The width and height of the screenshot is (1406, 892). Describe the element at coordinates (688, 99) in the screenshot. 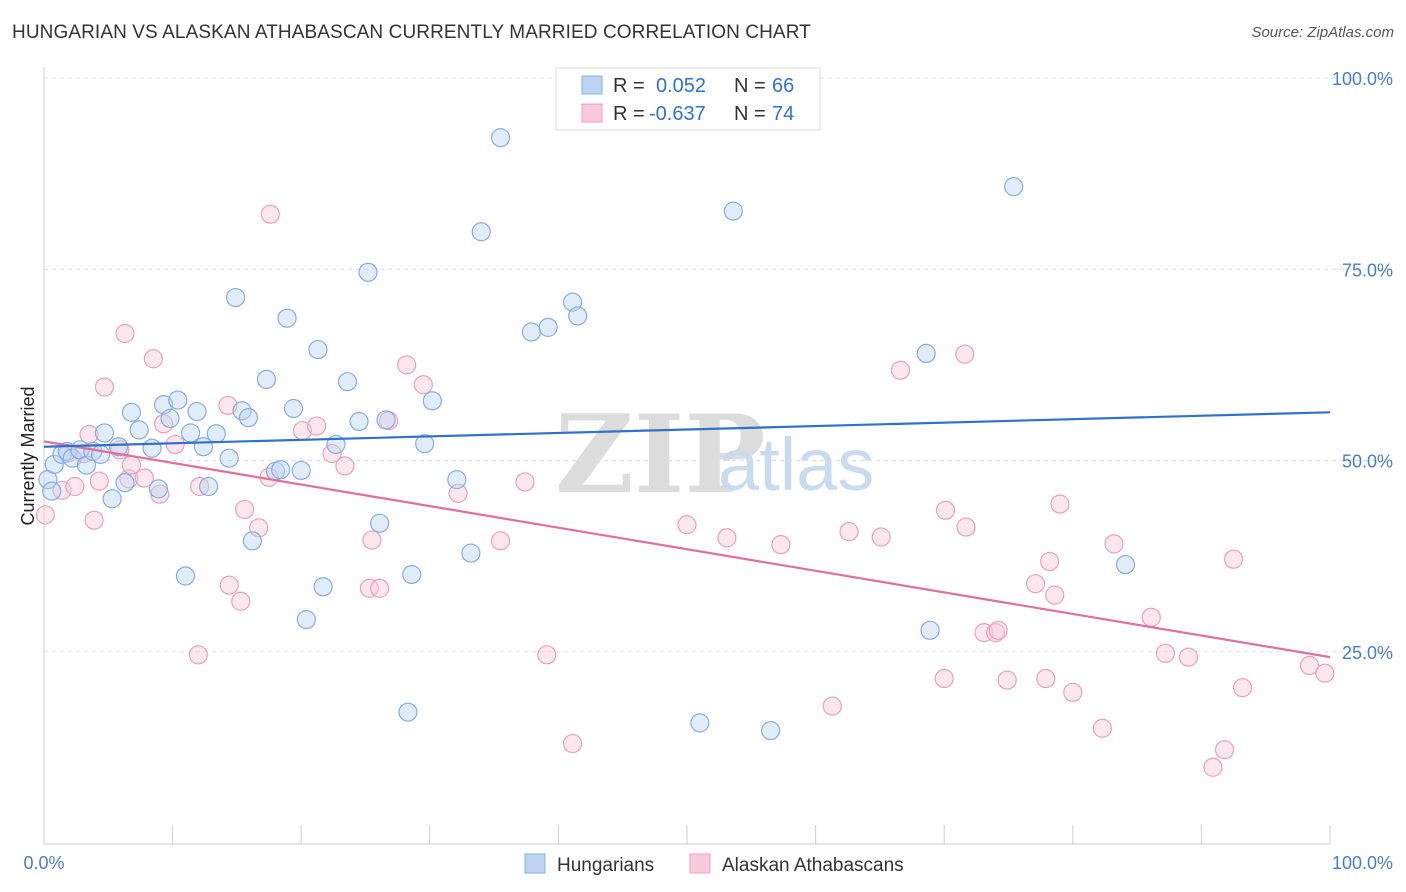

I see `correlation-legend: R = 0.052 N = 66 R = -0.637 N = 74` at that location.